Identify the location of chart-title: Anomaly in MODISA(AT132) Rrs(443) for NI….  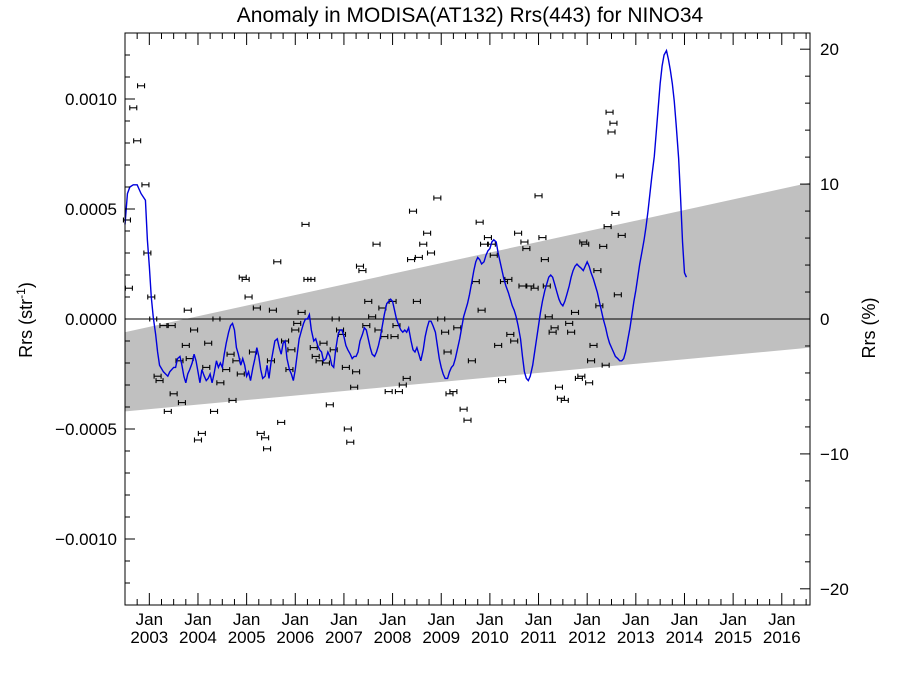
(470, 15).